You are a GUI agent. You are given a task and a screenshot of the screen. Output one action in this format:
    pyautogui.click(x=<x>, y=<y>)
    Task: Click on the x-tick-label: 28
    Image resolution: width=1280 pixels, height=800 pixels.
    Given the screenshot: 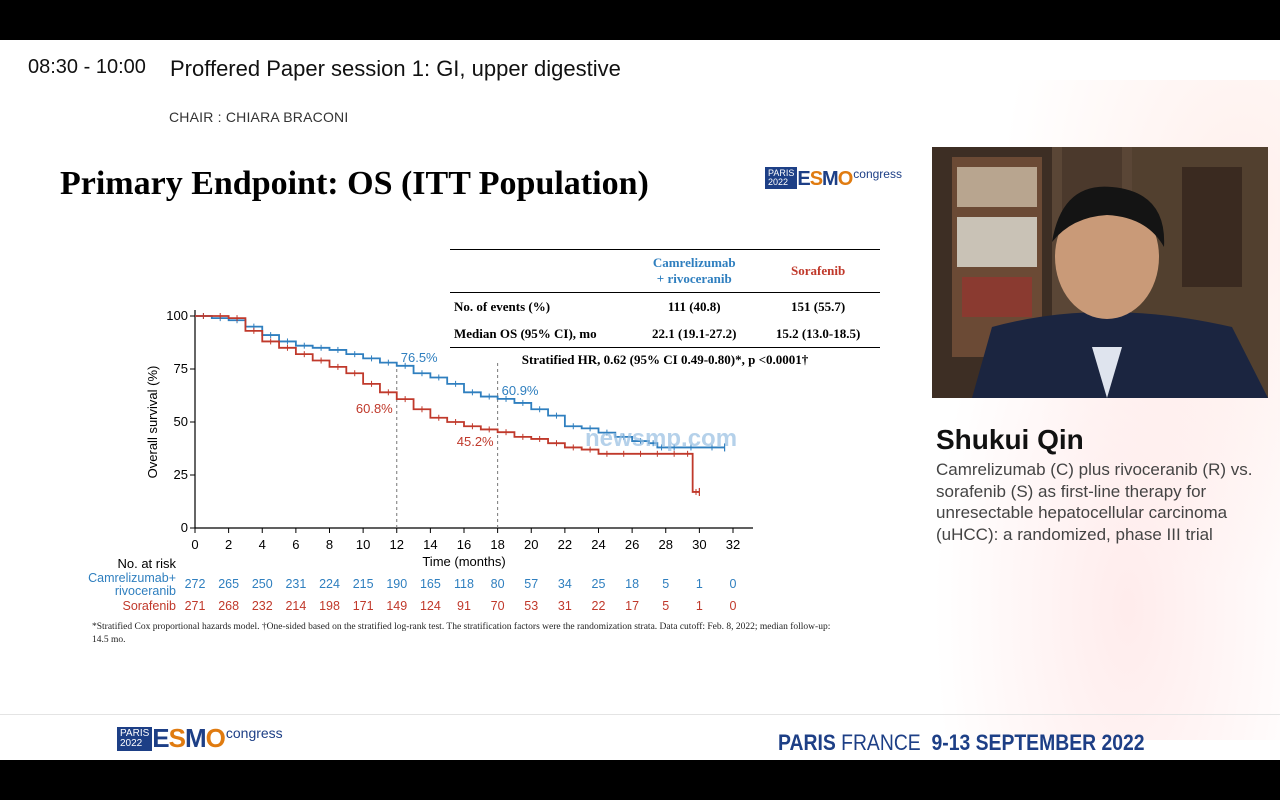 What is the action you would take?
    pyautogui.click(x=666, y=544)
    